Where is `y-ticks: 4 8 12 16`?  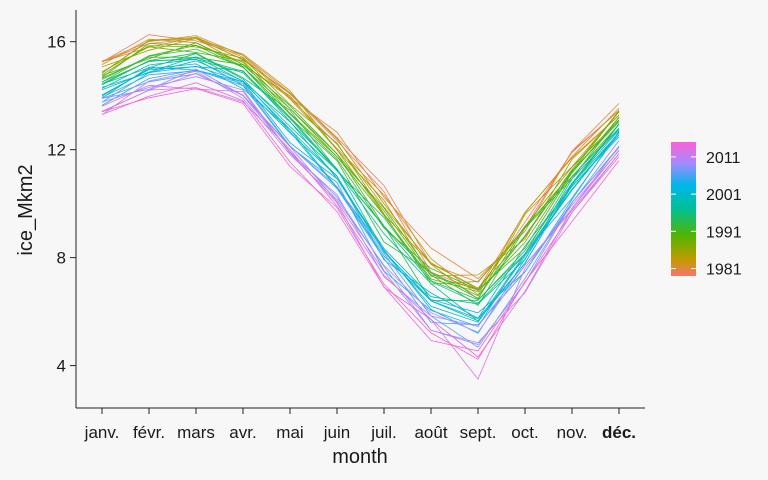 y-ticks: 4 8 12 16 is located at coordinates (61, 204).